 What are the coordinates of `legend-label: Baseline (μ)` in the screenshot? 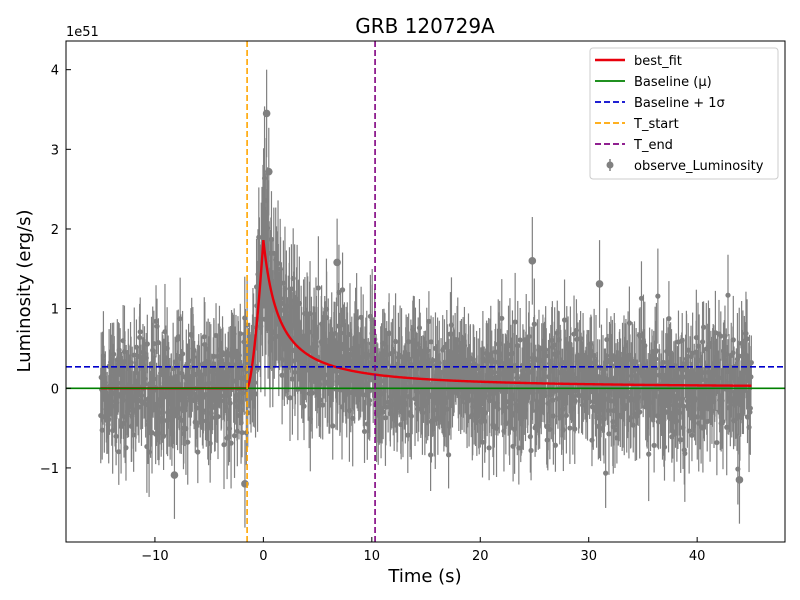 It's located at (673, 82).